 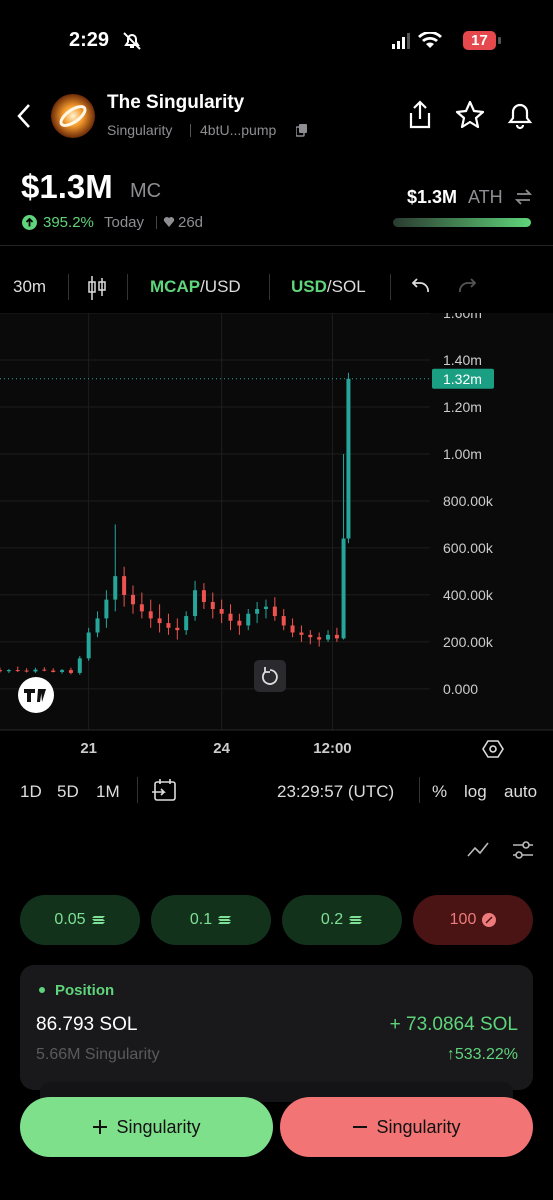 What do you see at coordinates (475, 791) in the screenshot?
I see `log-toggle: log` at bounding box center [475, 791].